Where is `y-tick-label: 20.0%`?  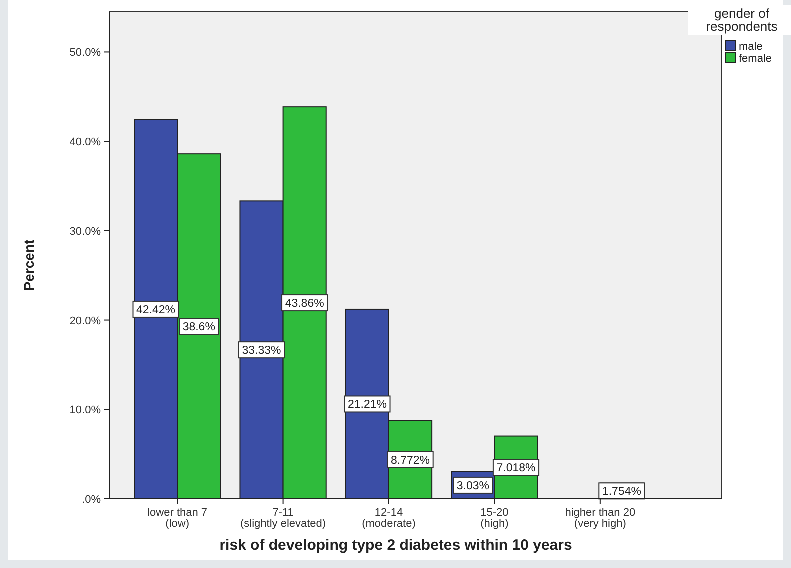 y-tick-label: 20.0% is located at coordinates (86, 321).